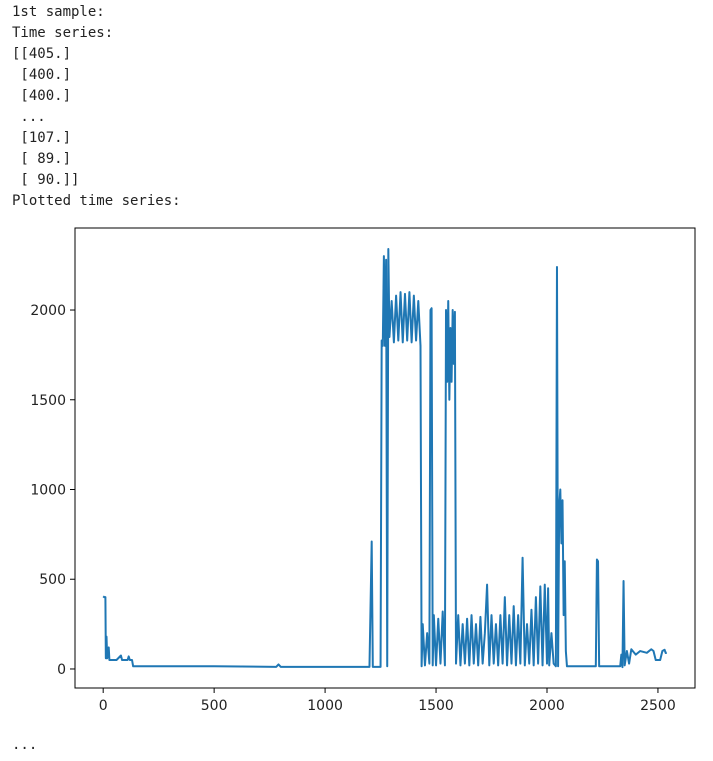  What do you see at coordinates (42, 54) in the screenshot?
I see `output-line: [[405.]` at bounding box center [42, 54].